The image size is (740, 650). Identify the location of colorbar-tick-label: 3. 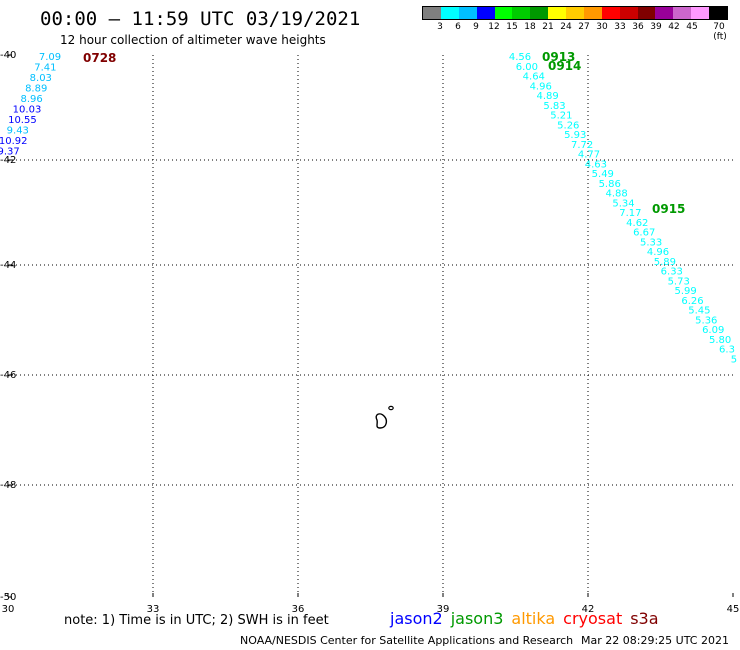
(440, 27).